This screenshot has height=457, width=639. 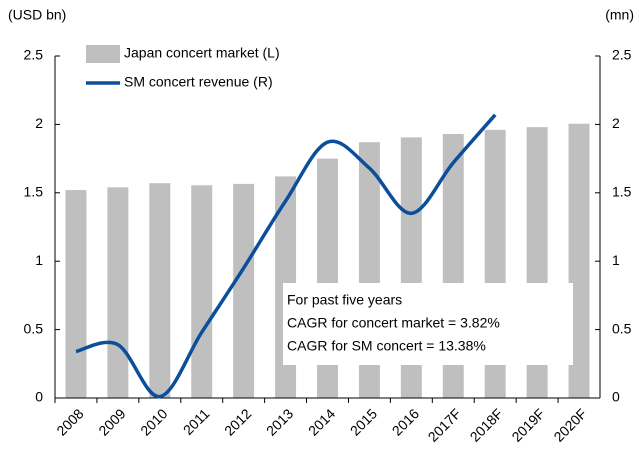 What do you see at coordinates (616, 397) in the screenshot?
I see `y2-tick-label: 0` at bounding box center [616, 397].